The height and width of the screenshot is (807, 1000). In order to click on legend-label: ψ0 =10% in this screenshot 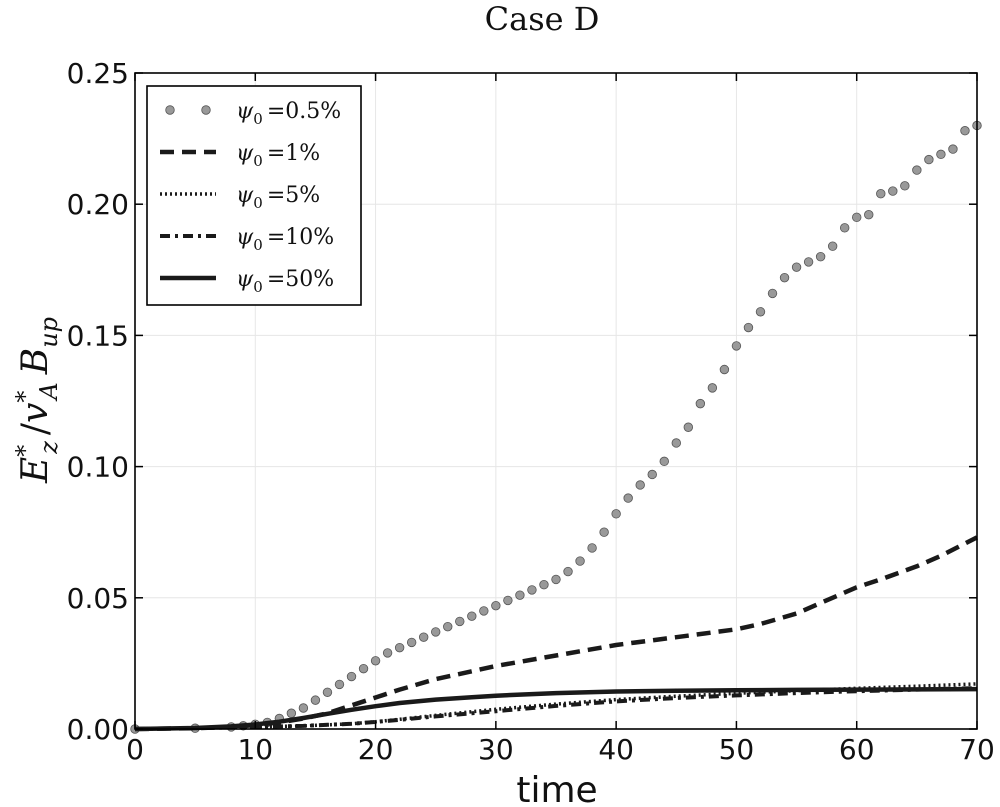, I will do `click(285, 239)`.